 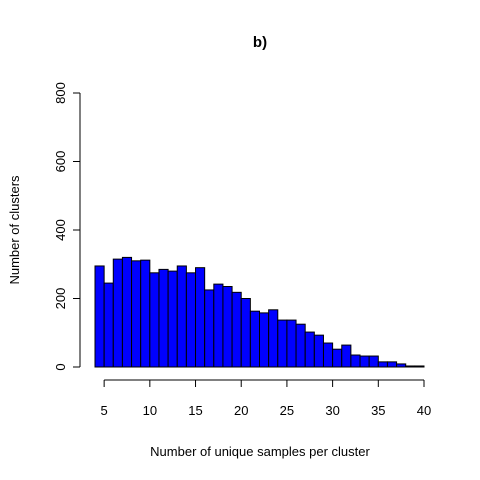 I want to click on x-tick-label: 20, so click(x=241, y=410).